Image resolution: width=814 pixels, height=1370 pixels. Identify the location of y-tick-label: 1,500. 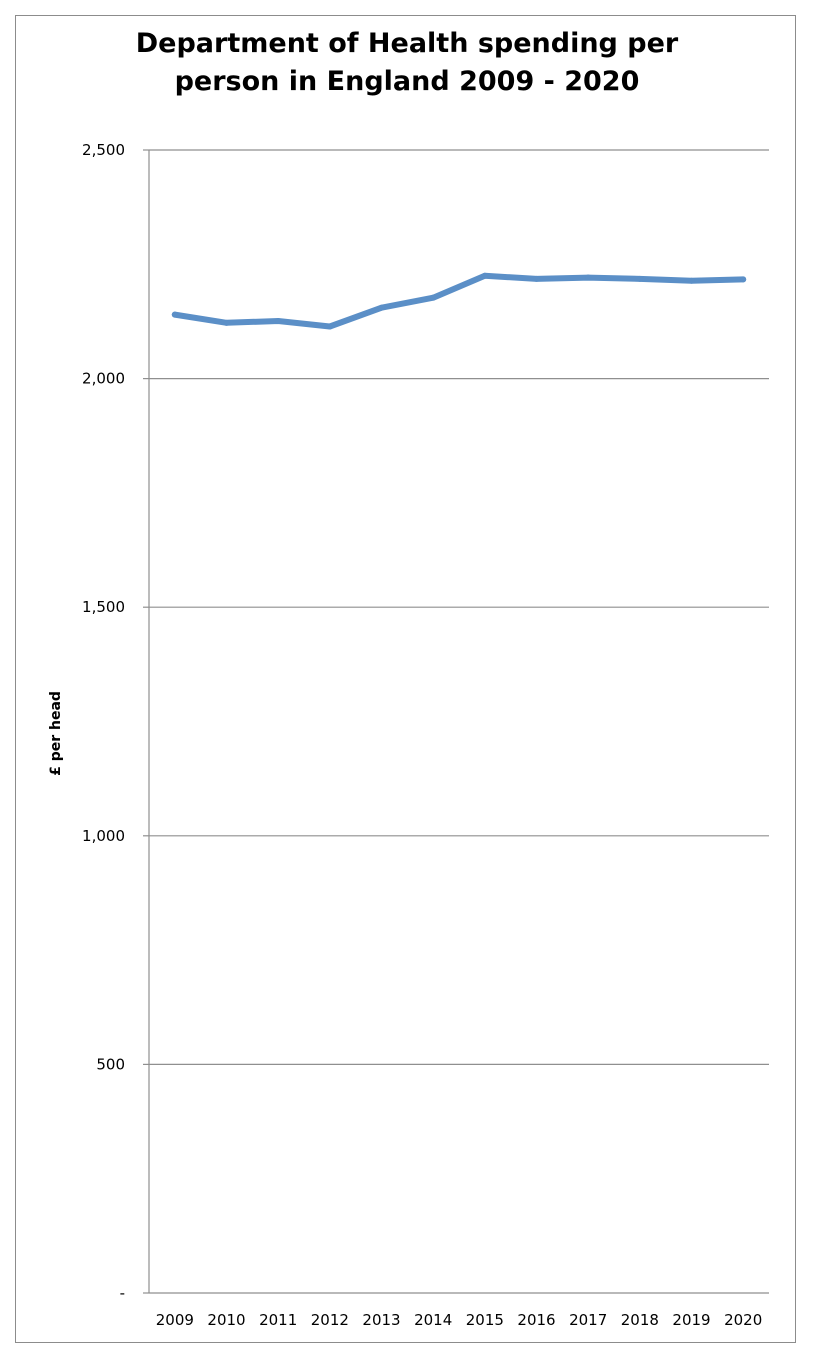
(103, 607).